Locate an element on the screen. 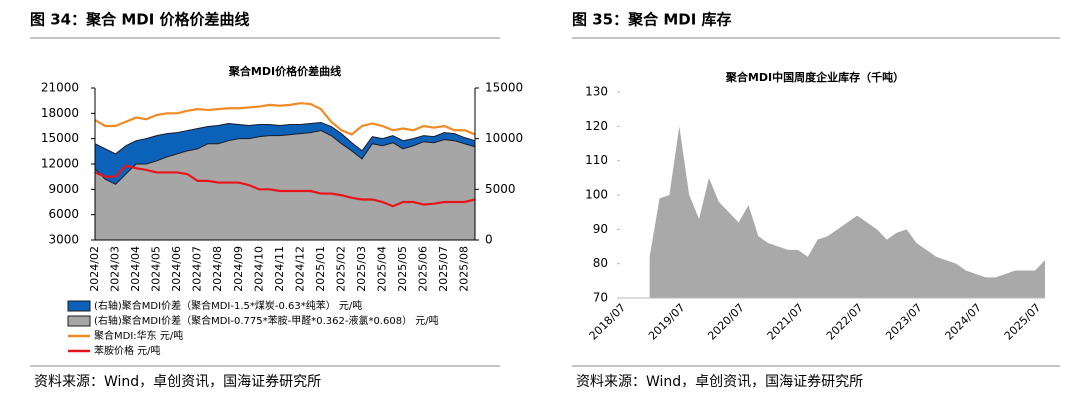  chart-title: 聚合MDI价格价差曲线 is located at coordinates (284, 71).